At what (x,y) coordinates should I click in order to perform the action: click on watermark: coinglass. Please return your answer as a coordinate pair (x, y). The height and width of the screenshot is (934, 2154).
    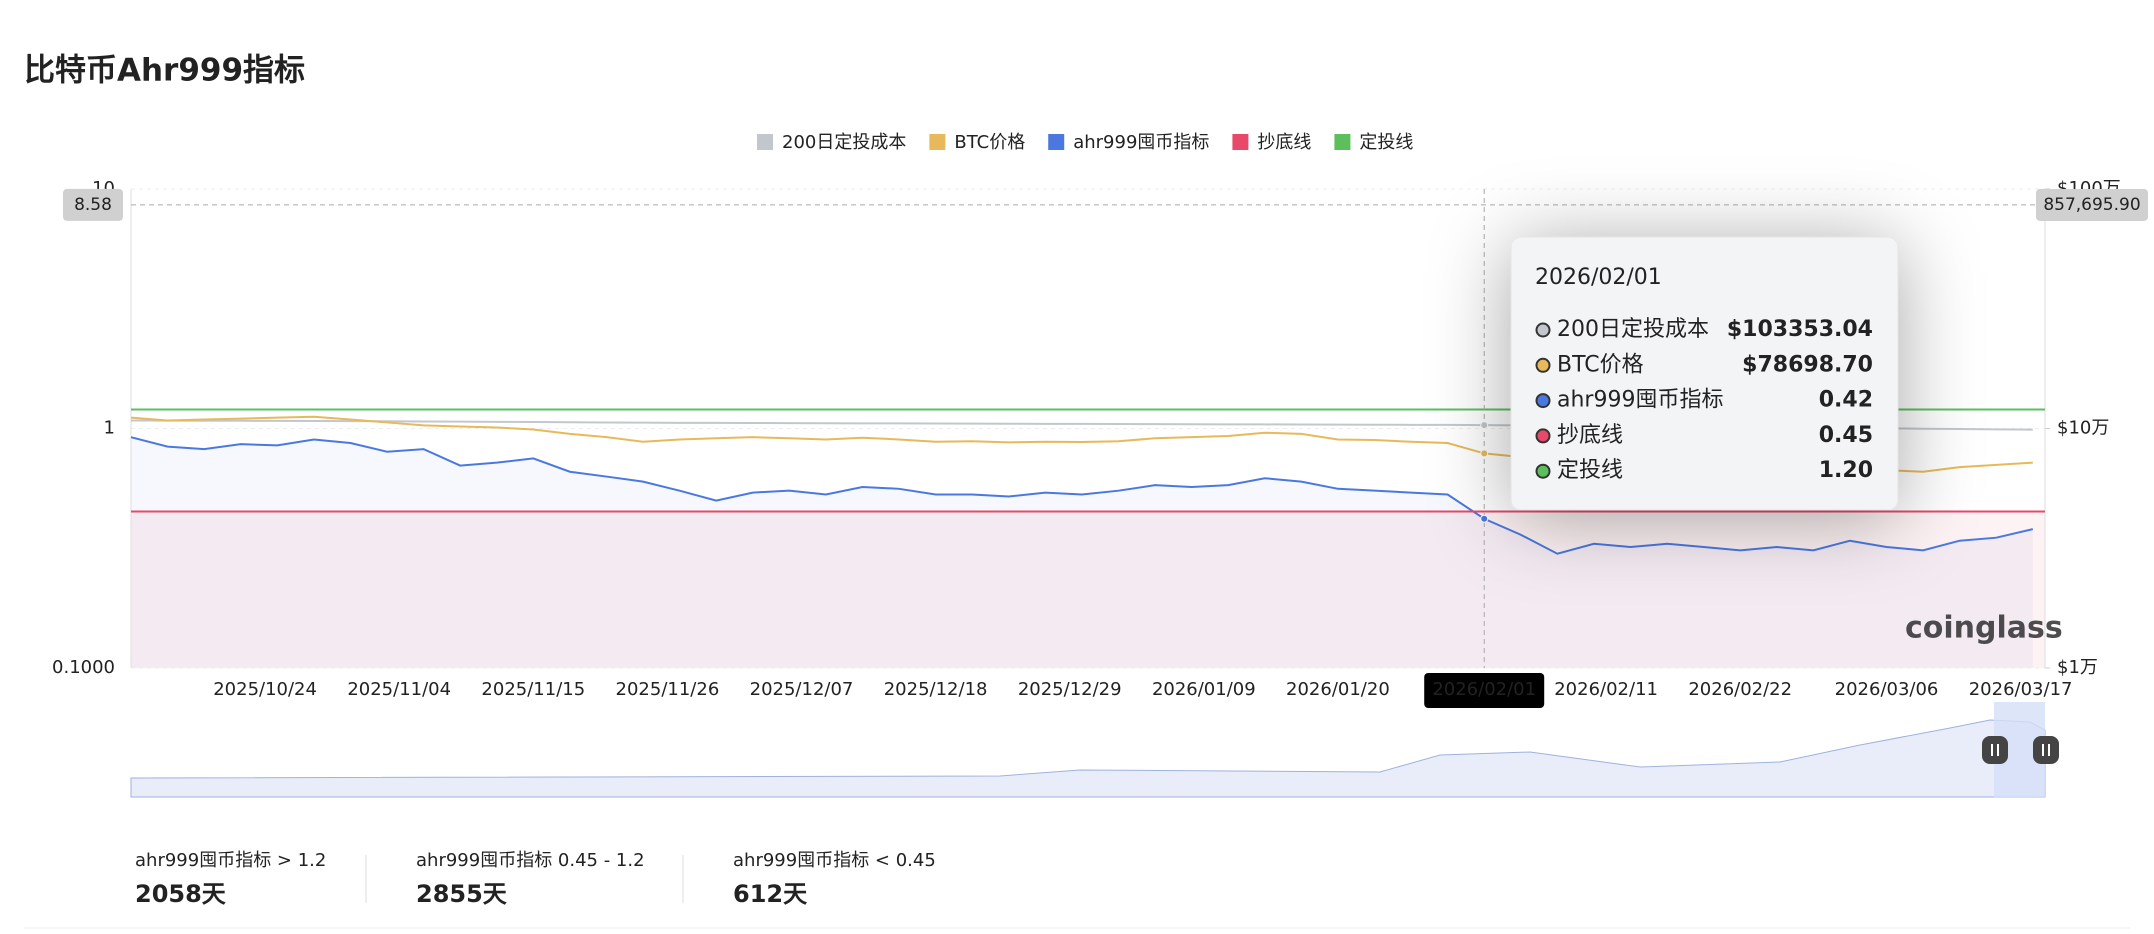
    Looking at the image, I should click on (1984, 628).